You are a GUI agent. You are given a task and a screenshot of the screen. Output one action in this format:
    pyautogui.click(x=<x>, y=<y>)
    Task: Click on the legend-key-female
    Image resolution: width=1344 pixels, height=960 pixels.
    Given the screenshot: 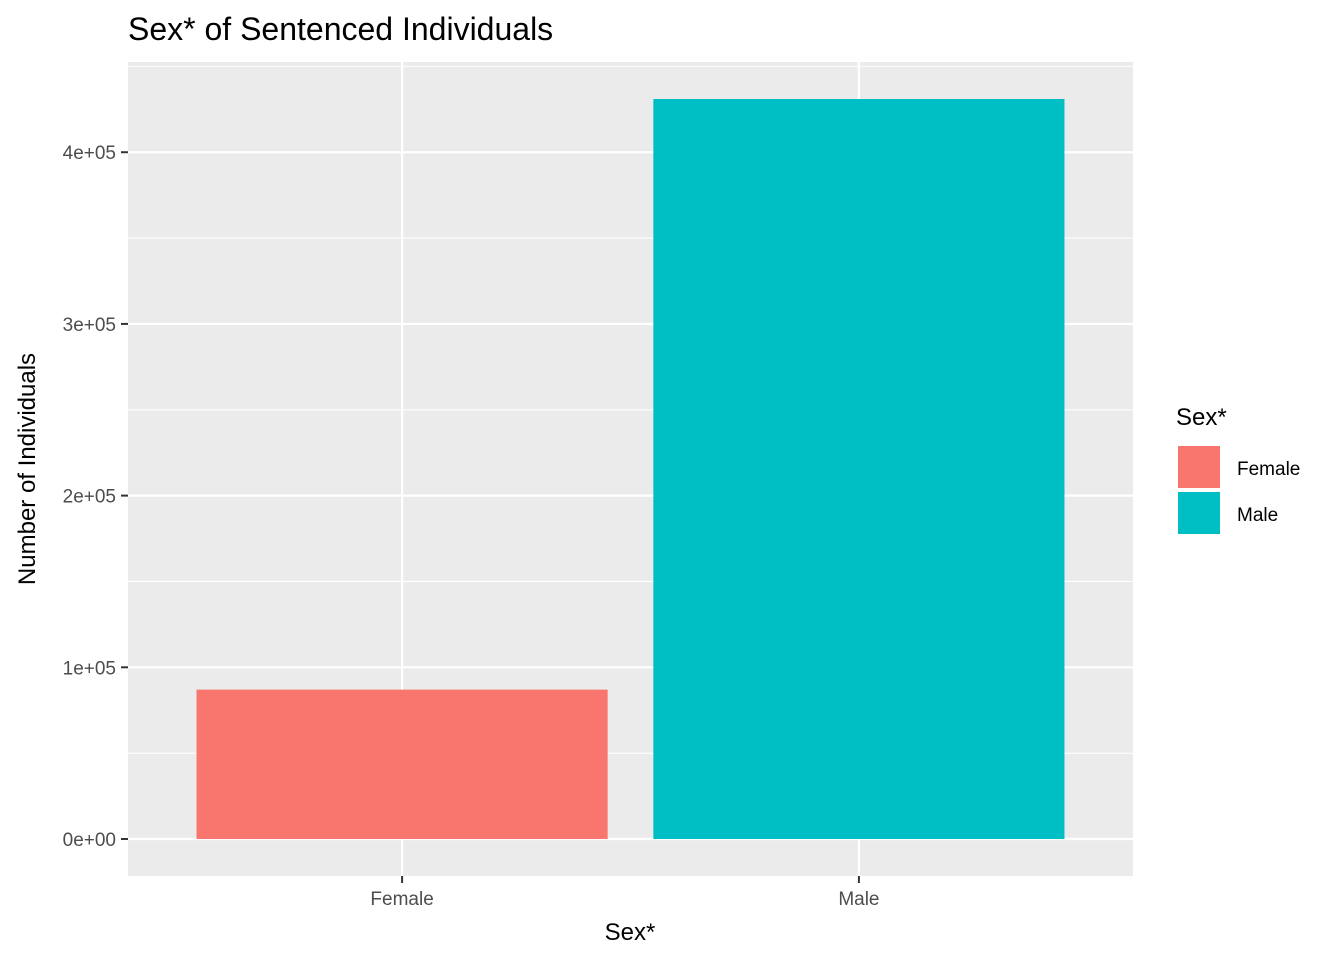 What is the action you would take?
    pyautogui.click(x=1199, y=467)
    